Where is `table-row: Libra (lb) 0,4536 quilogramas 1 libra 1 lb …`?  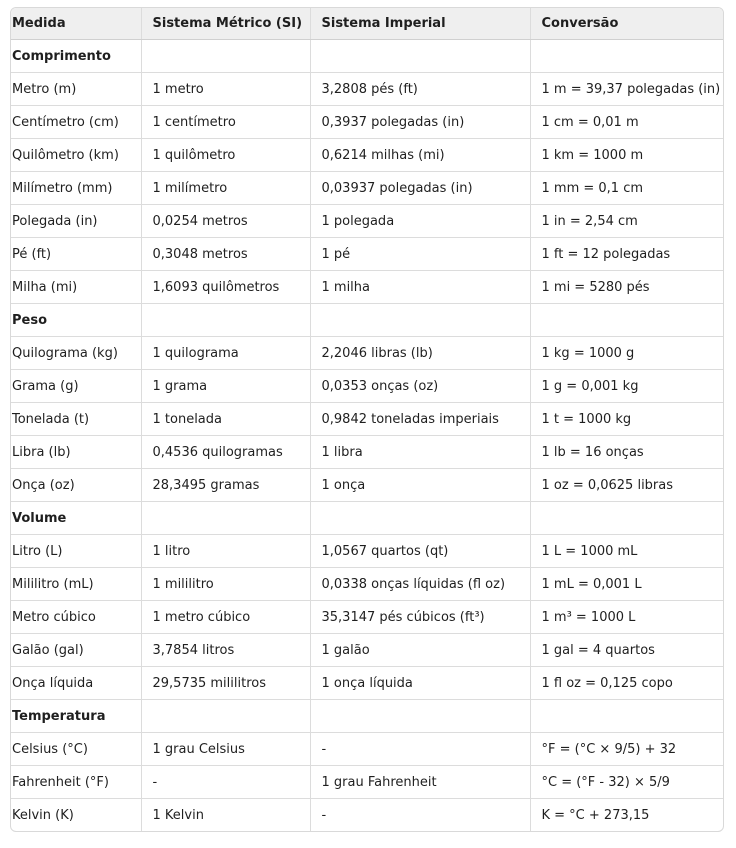 table-row: Libra (lb) 0,4536 quilogramas 1 libra 1 lb … is located at coordinates (367, 452).